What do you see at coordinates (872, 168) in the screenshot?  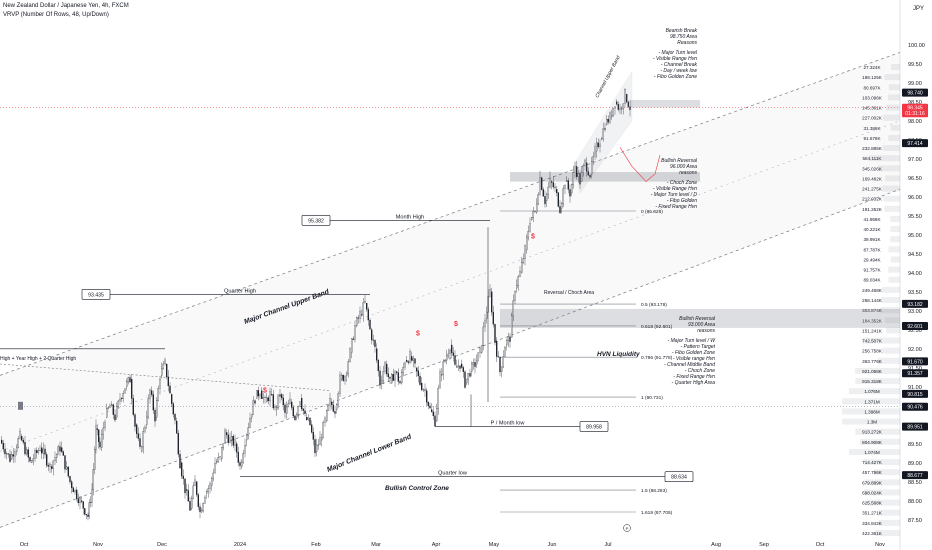 I see `volume-profile-label: 345.026K` at bounding box center [872, 168].